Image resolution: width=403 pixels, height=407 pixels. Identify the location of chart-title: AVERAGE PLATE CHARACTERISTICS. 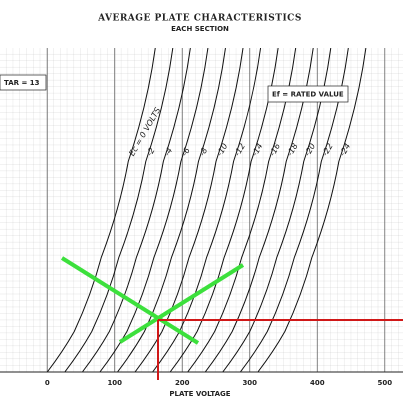
(199, 19).